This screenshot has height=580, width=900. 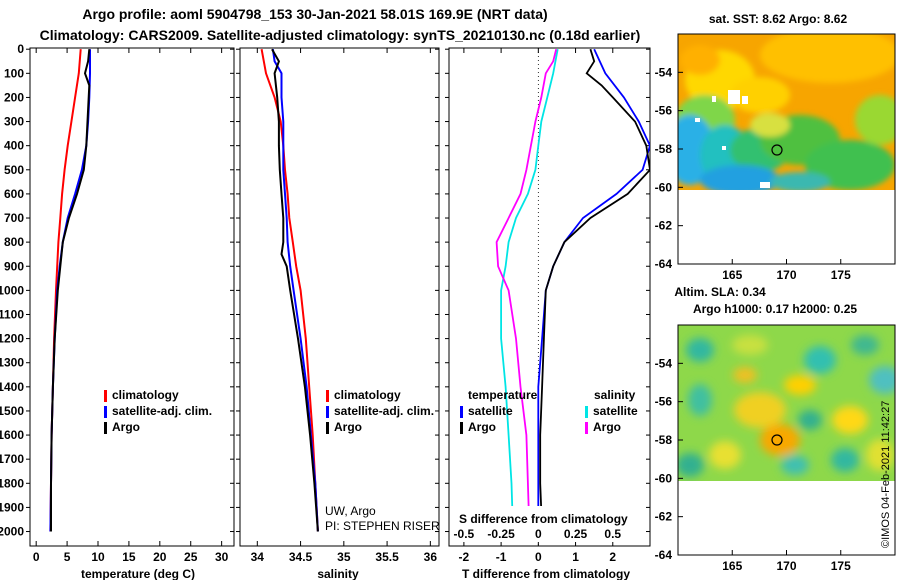 What do you see at coordinates (664, 363) in the screenshot?
I see `map-lat-label: -54` at bounding box center [664, 363].